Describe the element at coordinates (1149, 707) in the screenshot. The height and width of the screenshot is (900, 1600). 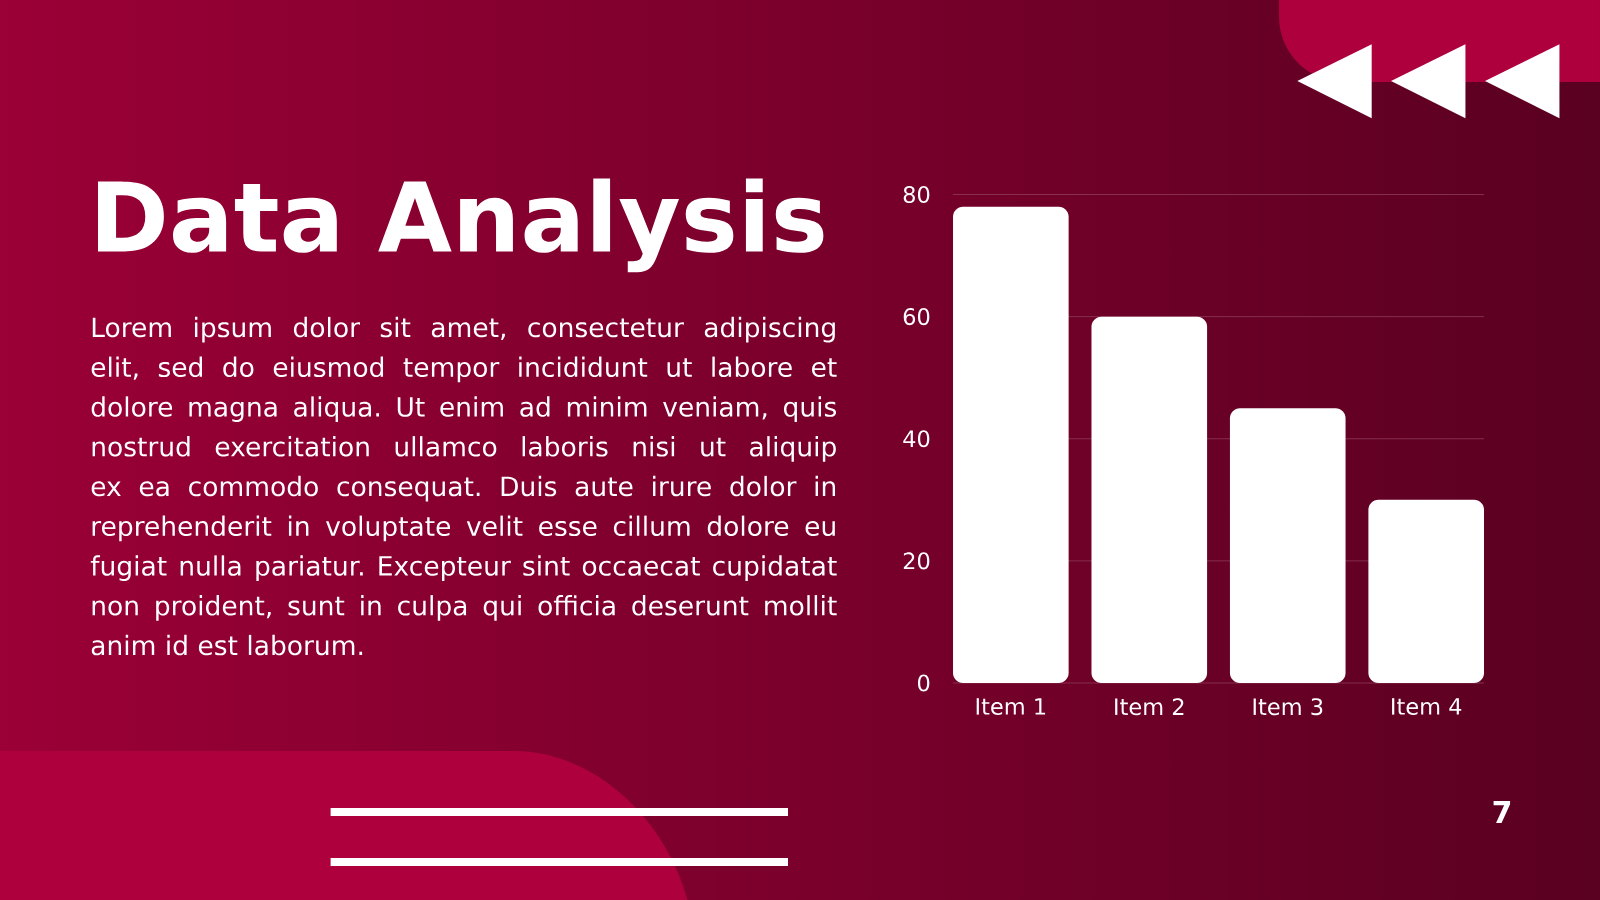
I see `x-tick-label: Item 2` at that location.